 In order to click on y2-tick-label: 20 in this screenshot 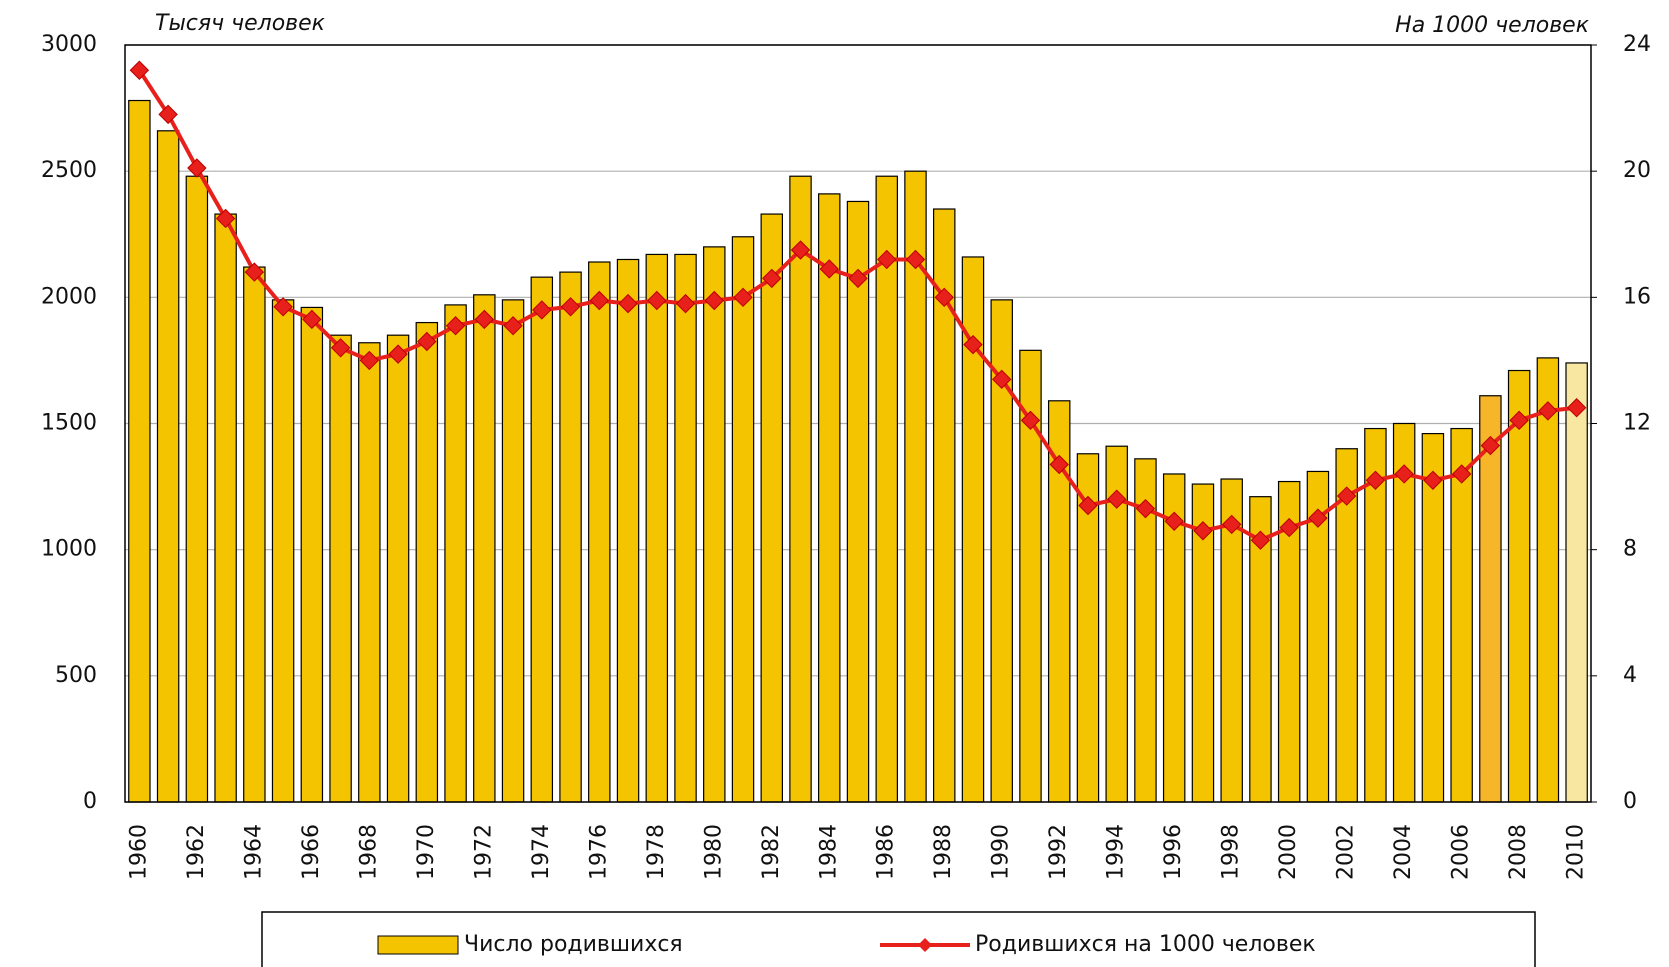, I will do `click(1637, 170)`.